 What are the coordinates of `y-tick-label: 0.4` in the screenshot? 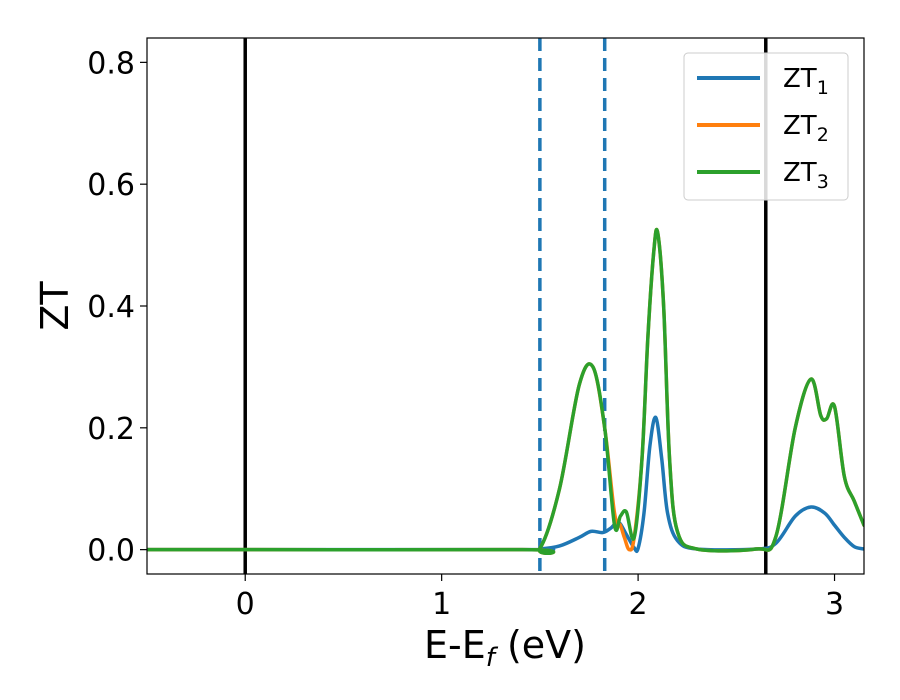 It's located at (111, 307).